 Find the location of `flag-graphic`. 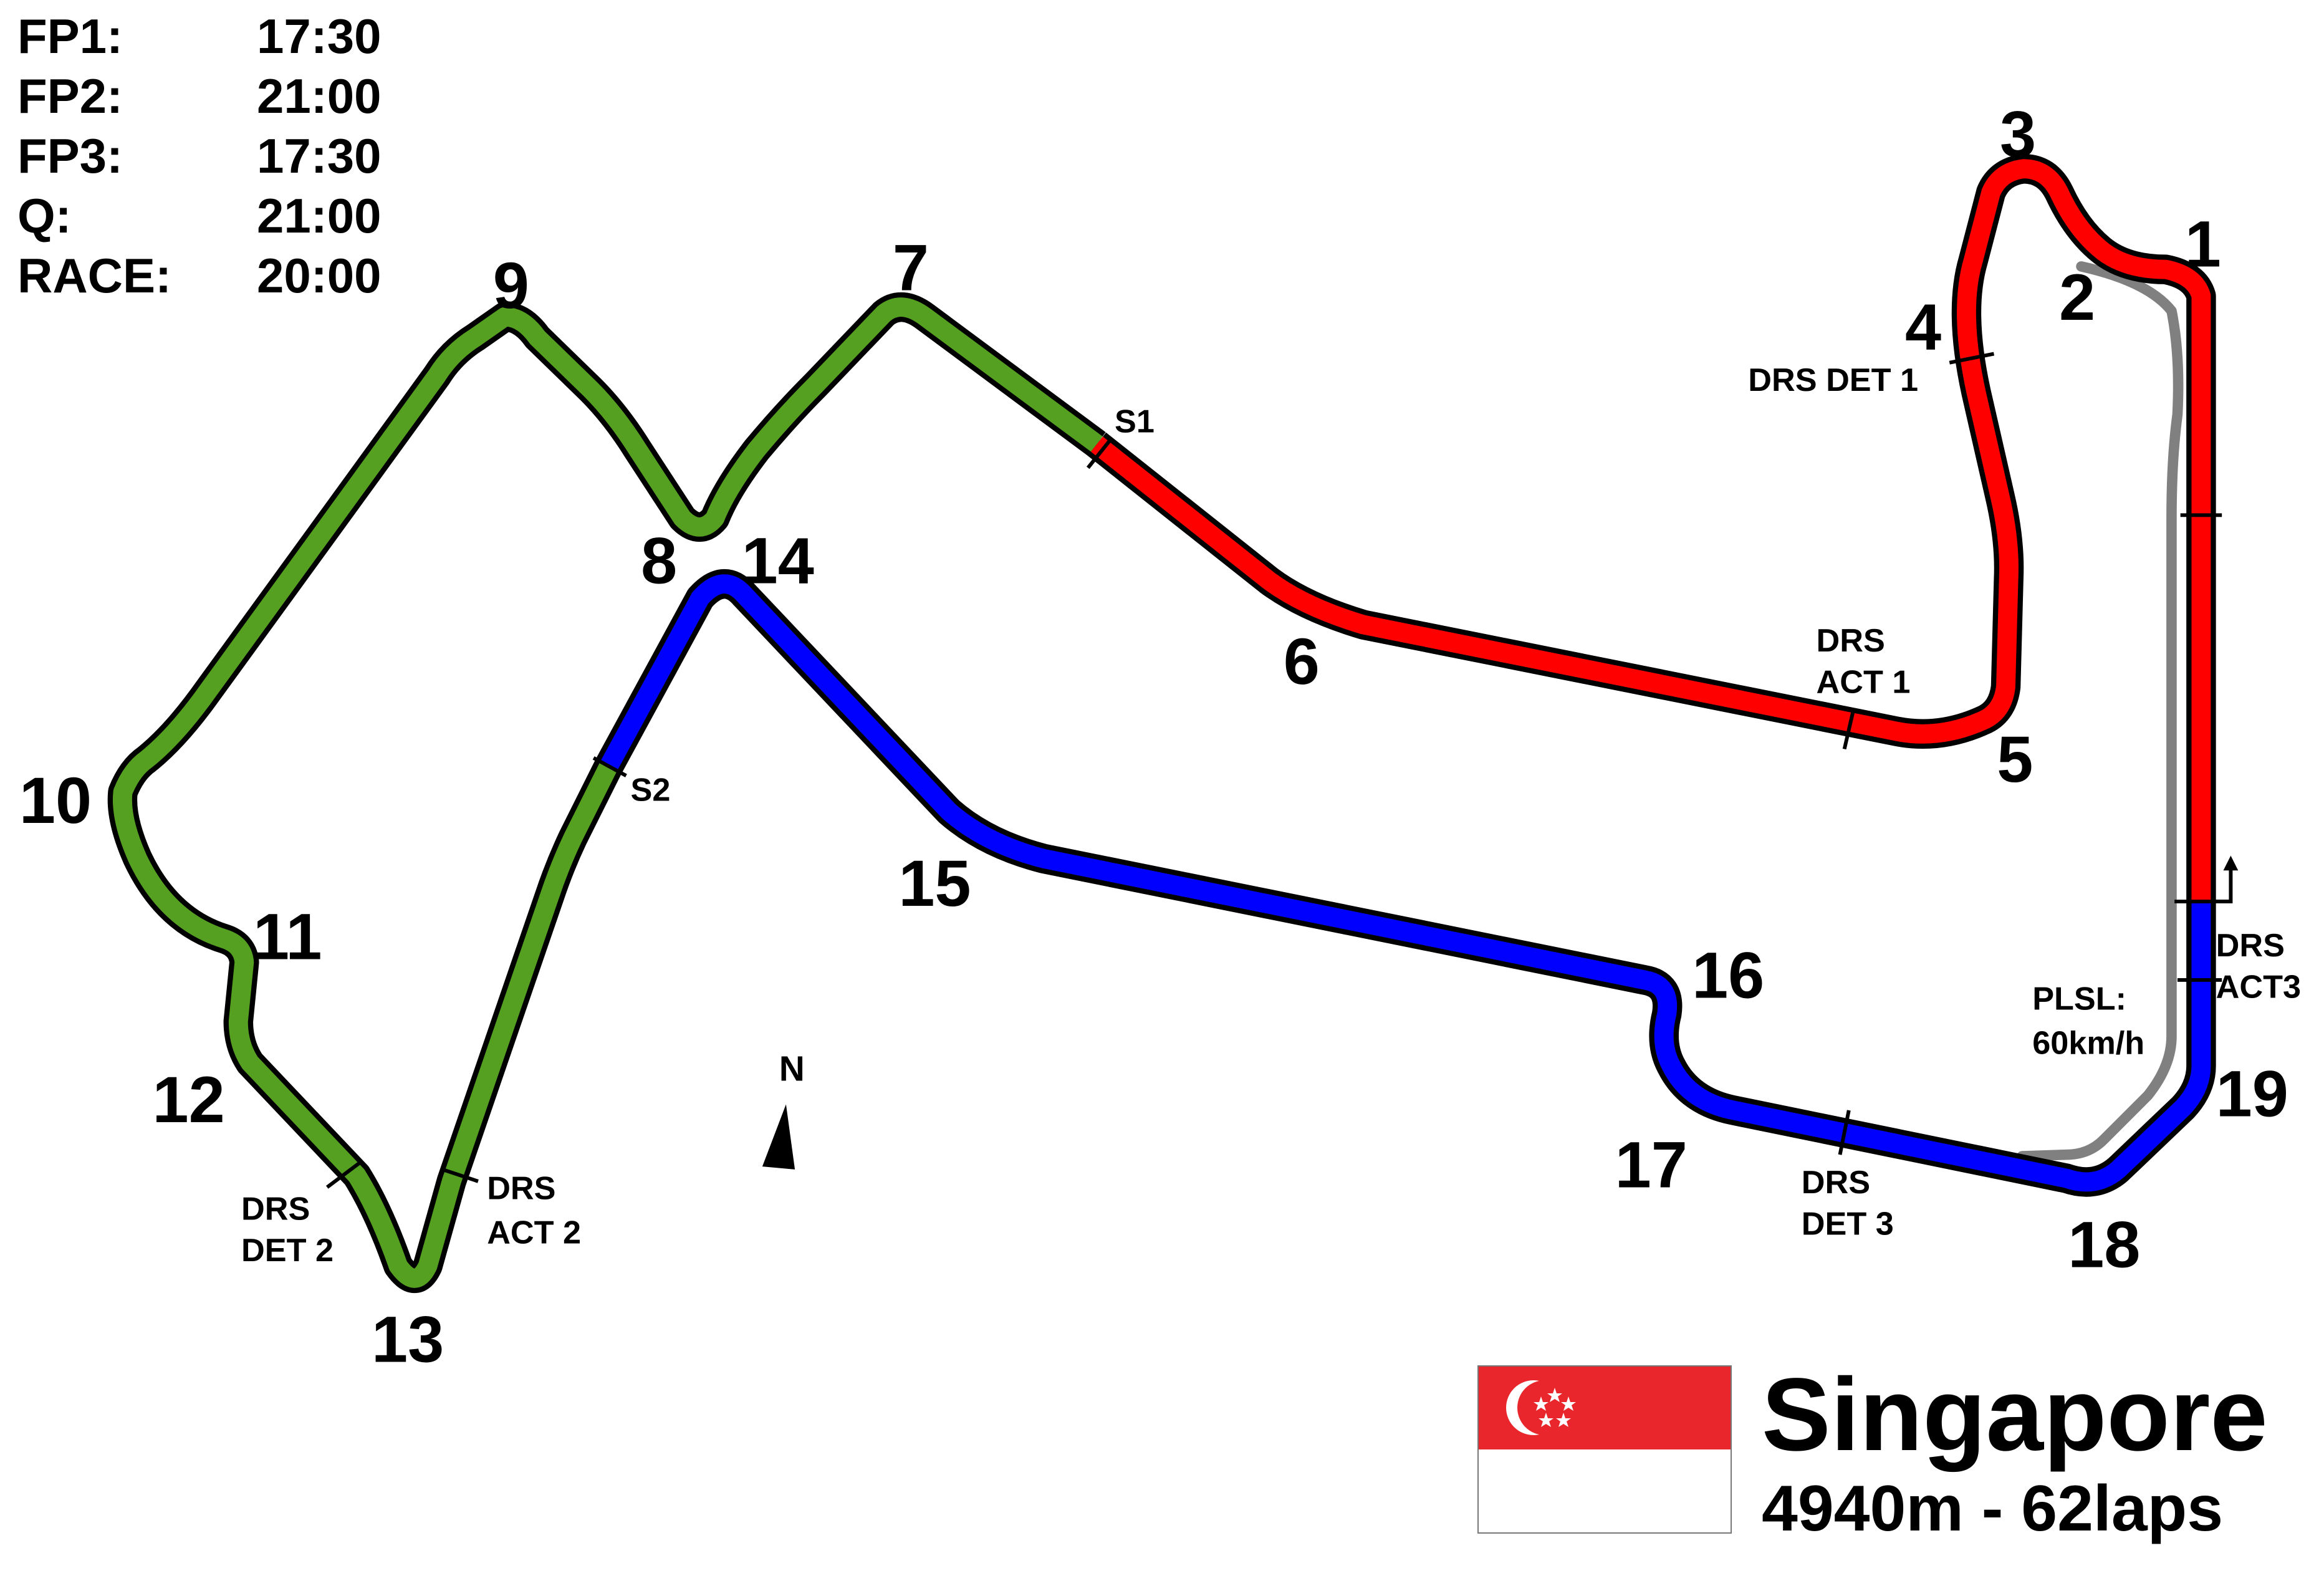

flag-graphic is located at coordinates (1605, 1449).